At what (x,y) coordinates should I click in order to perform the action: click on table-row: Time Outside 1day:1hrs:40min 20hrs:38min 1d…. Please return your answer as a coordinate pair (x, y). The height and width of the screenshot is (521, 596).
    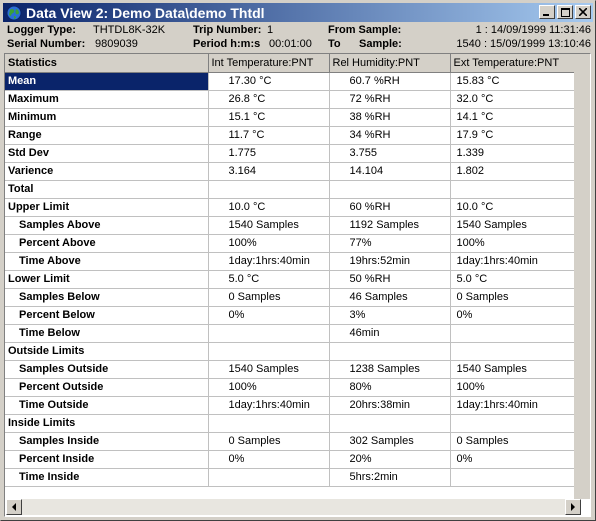
    Looking at the image, I should click on (290, 405).